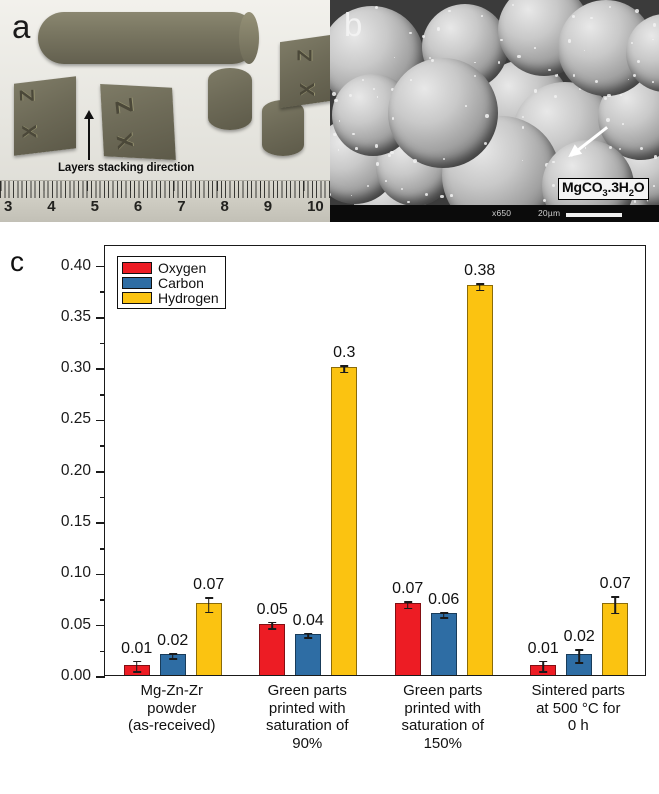  What do you see at coordinates (17, 261) in the screenshot?
I see `panel-c-letter: c` at bounding box center [17, 261].